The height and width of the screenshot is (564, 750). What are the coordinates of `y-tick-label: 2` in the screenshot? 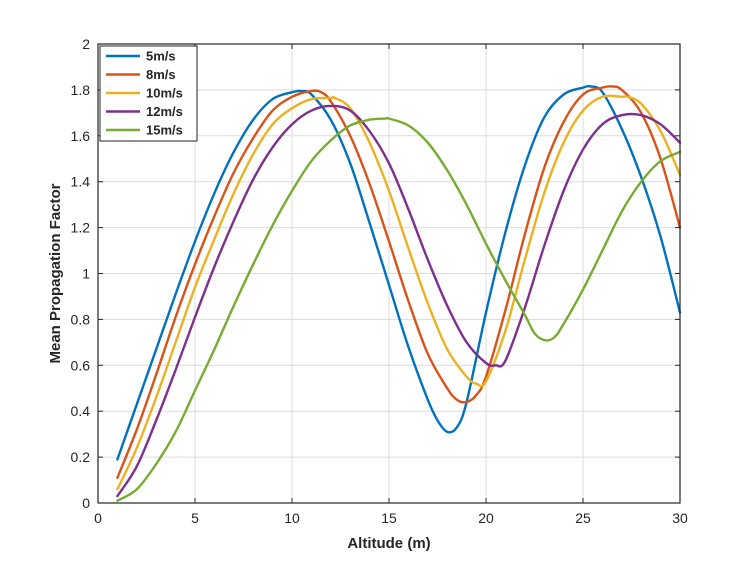 It's located at (86, 44).